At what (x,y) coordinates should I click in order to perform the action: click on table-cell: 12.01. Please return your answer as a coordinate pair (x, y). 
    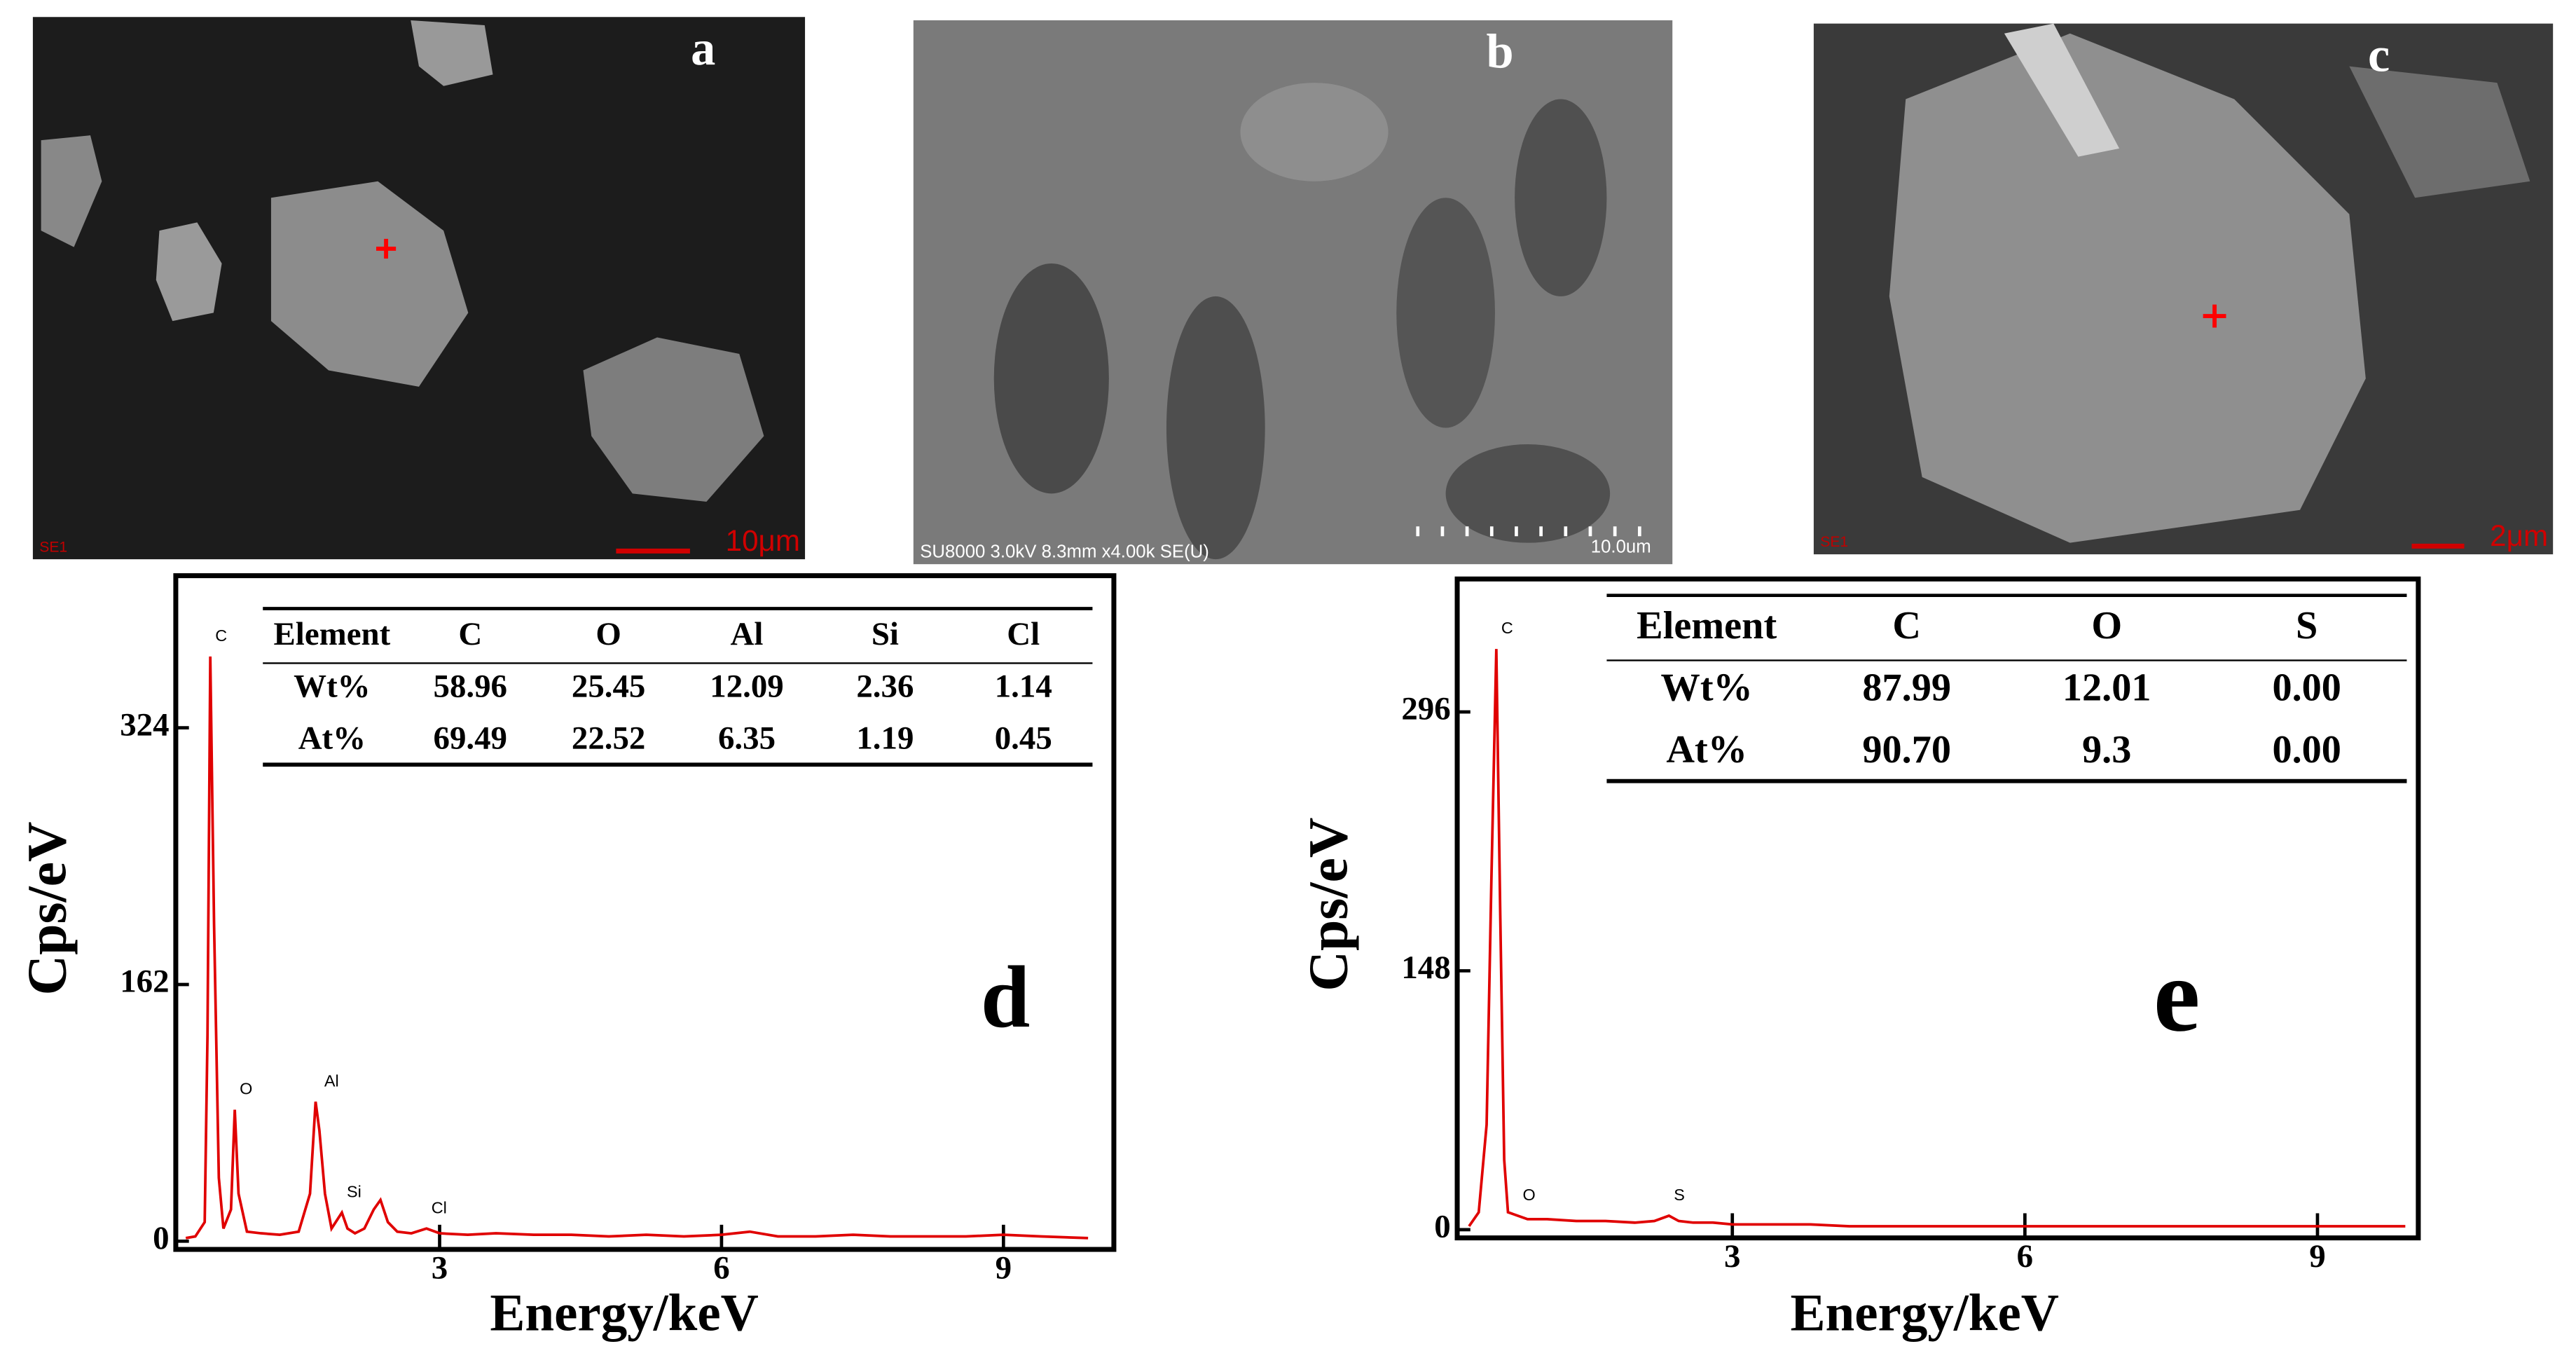
    Looking at the image, I should click on (2106, 688).